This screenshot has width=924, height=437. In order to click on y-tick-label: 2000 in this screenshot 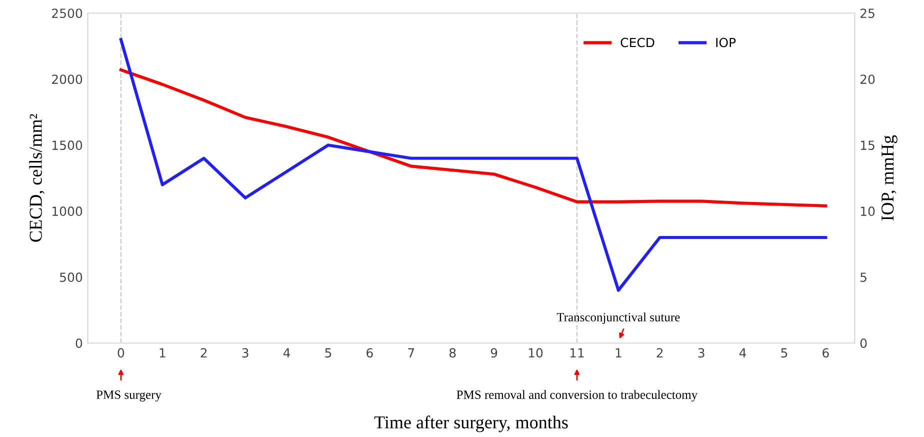, I will do `click(67, 79)`.